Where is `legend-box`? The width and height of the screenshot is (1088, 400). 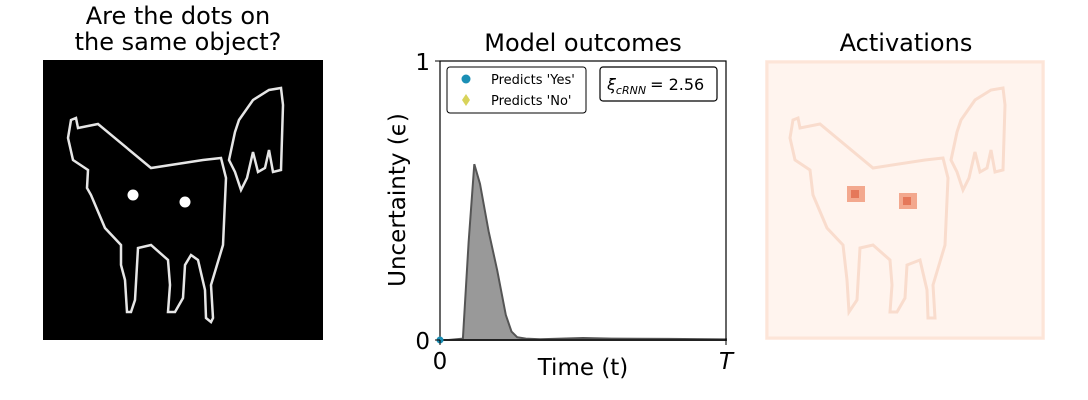 legend-box is located at coordinates (516, 90).